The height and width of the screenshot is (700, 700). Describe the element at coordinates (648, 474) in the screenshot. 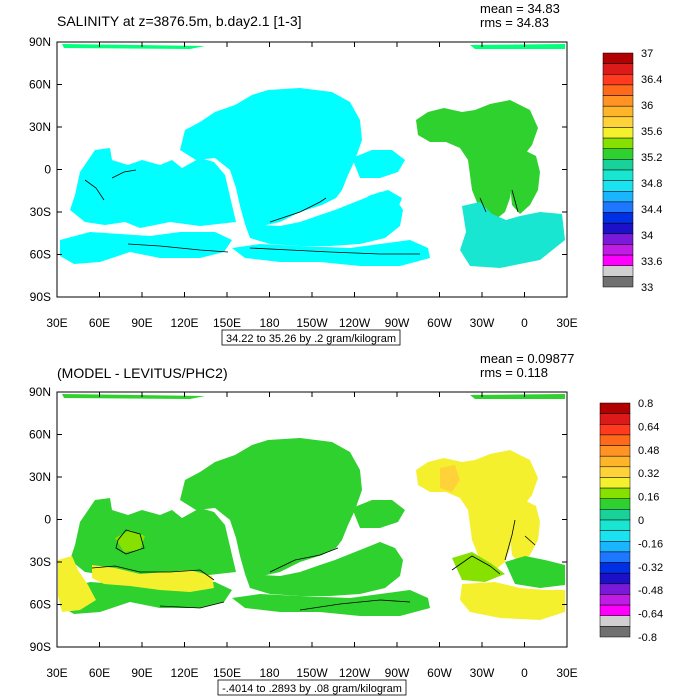

I see `colorbar-label: 0.32` at that location.